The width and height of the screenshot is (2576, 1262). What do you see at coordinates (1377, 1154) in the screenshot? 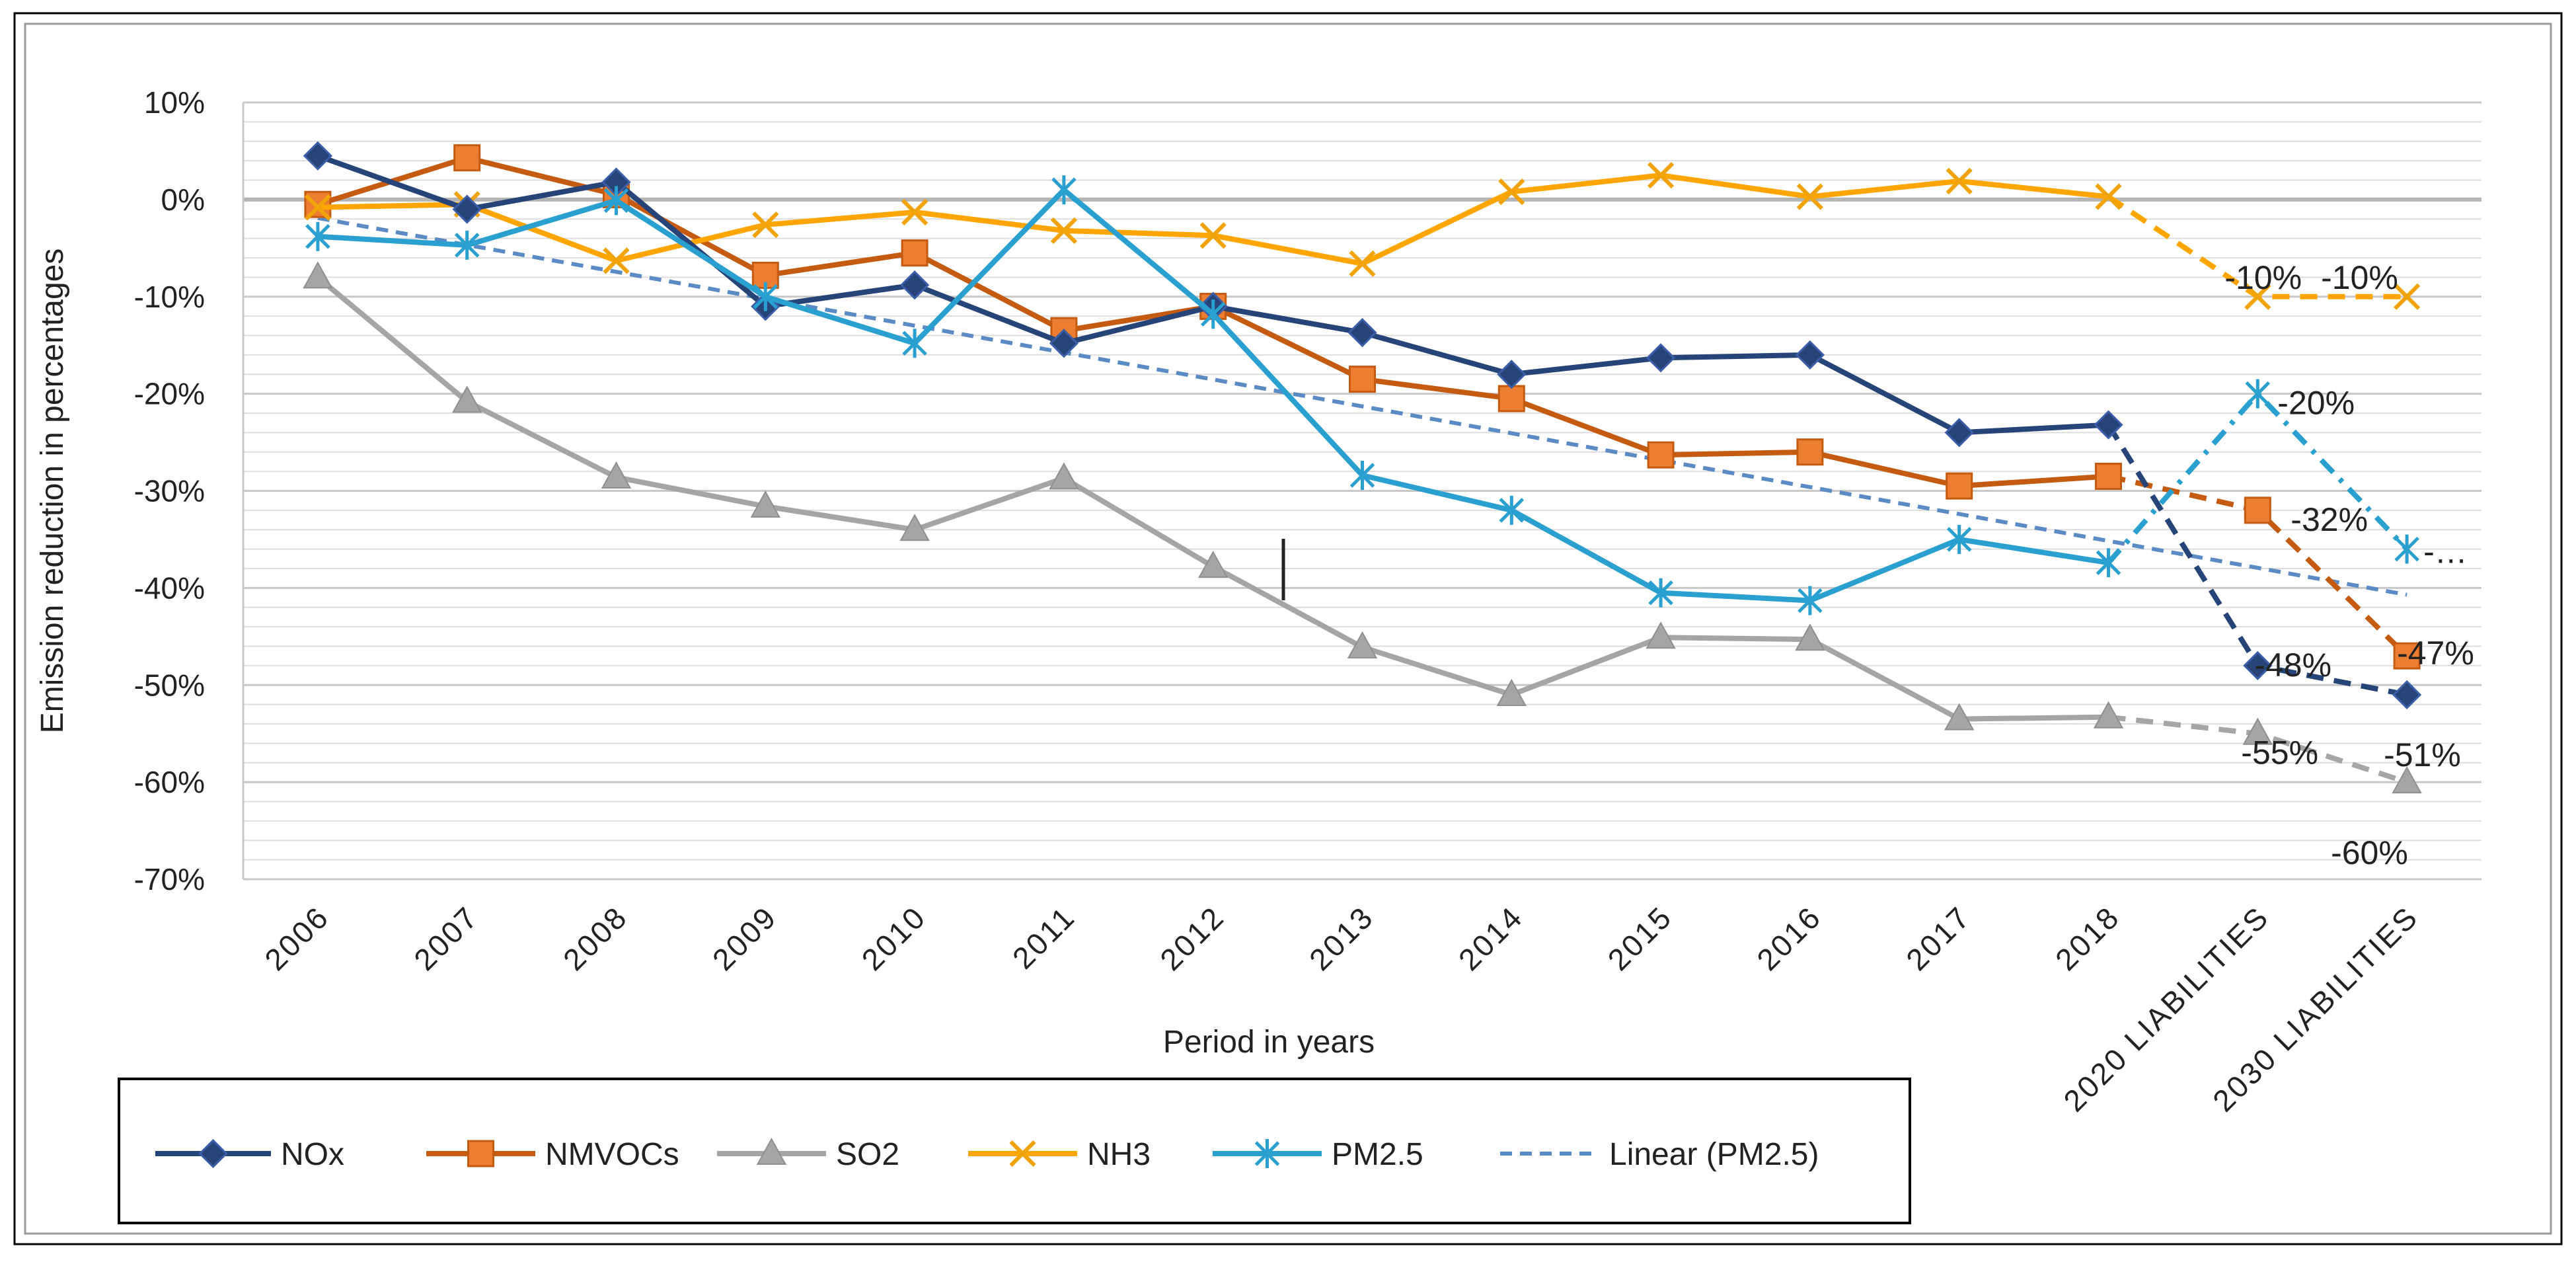
I see `legend-label: PM2.5` at bounding box center [1377, 1154].